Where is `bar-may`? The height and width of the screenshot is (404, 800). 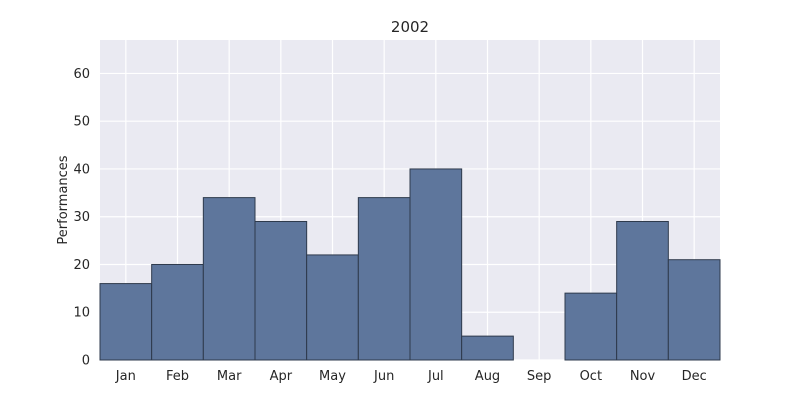
bar-may is located at coordinates (332, 307).